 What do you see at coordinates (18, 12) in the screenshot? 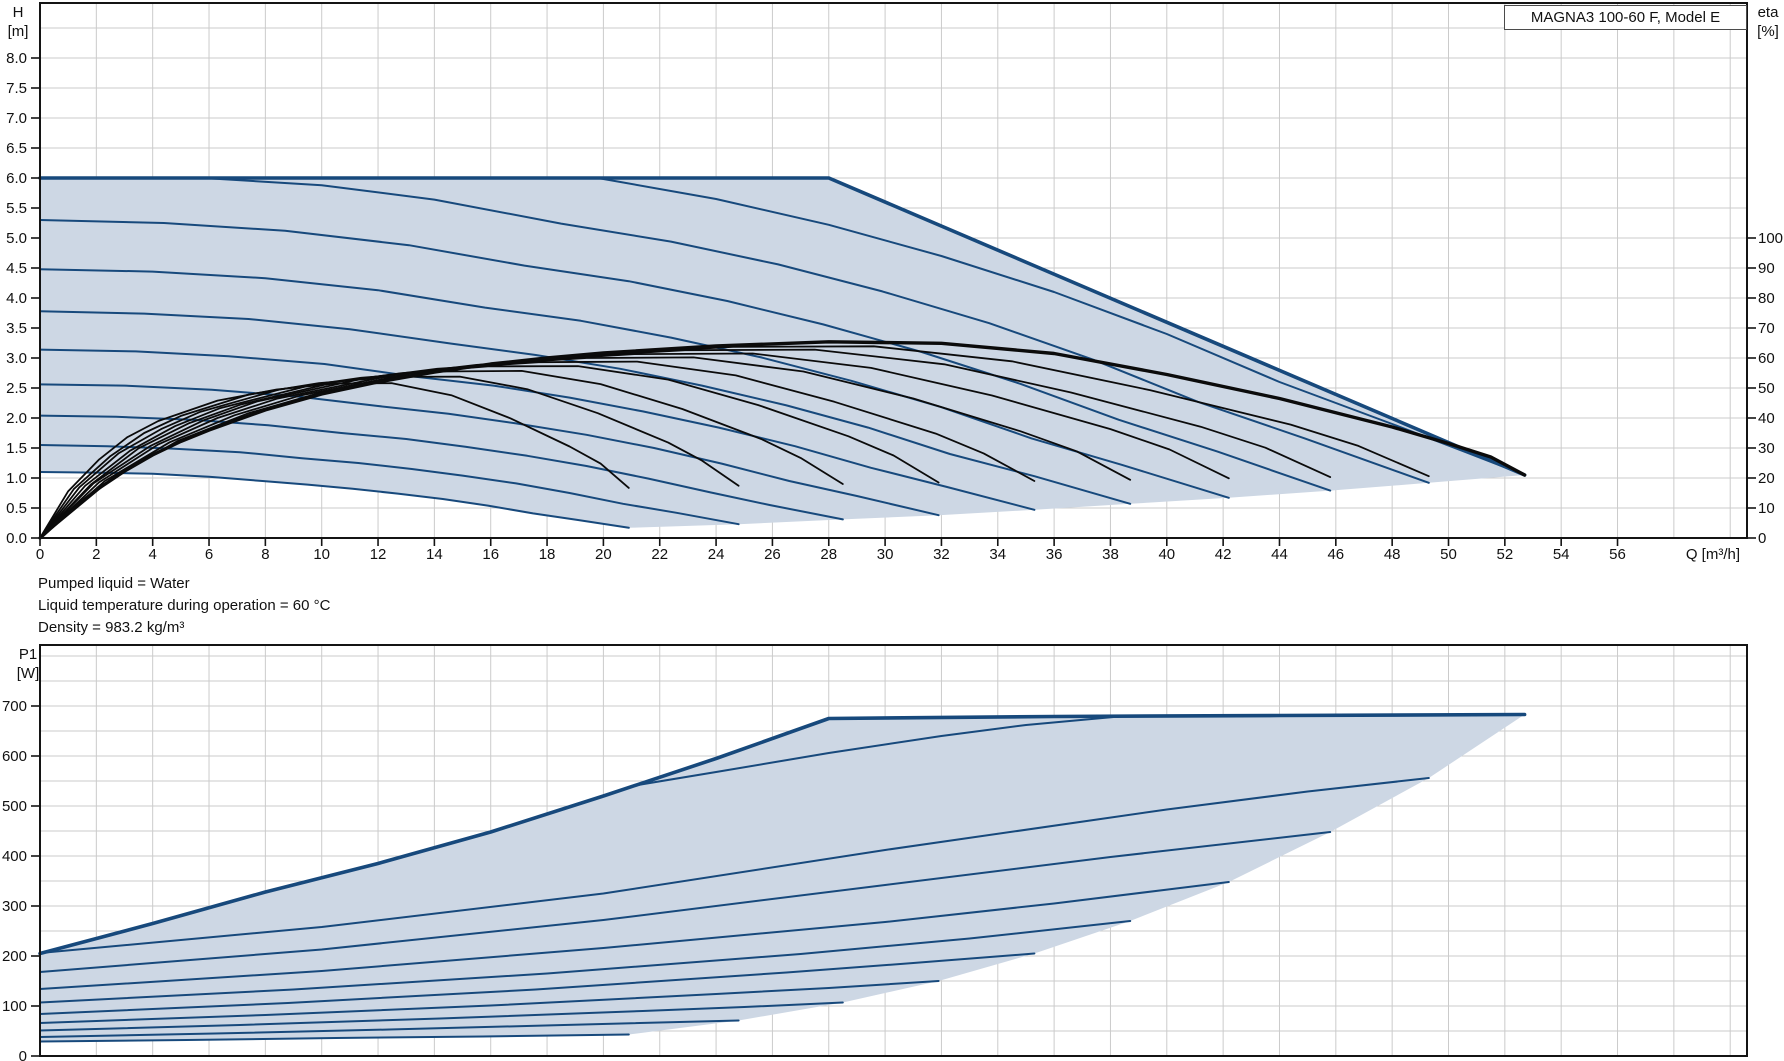
I see `h-axis-label-line1: H` at bounding box center [18, 12].